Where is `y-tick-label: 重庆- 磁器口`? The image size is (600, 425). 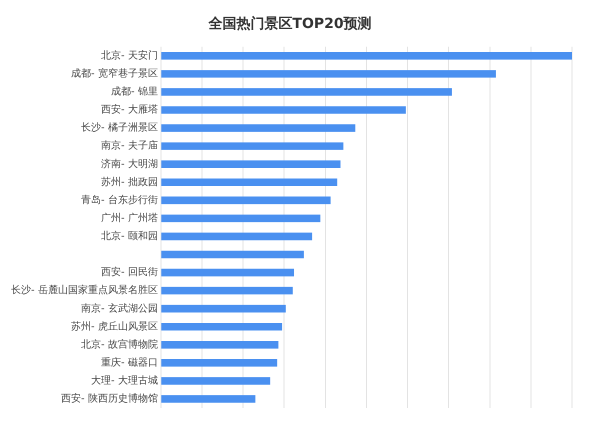 y-tick-label: 重庆- 磁器口 is located at coordinates (129, 362).